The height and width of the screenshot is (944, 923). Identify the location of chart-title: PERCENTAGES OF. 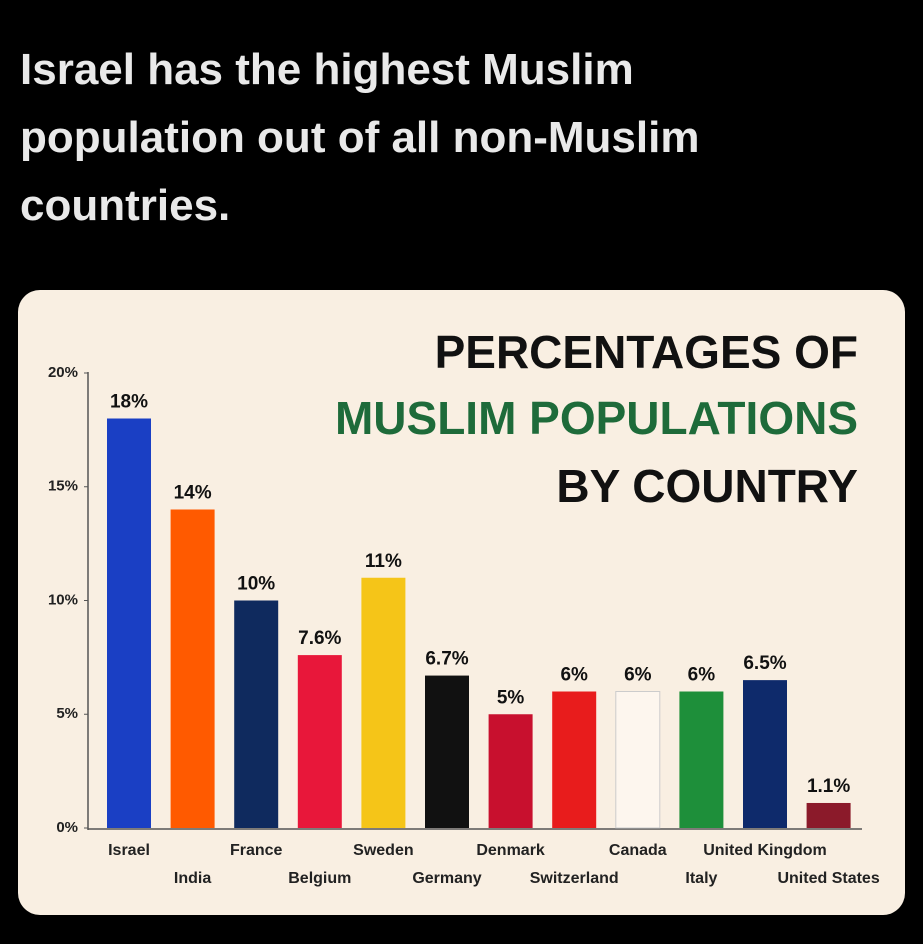
(646, 352).